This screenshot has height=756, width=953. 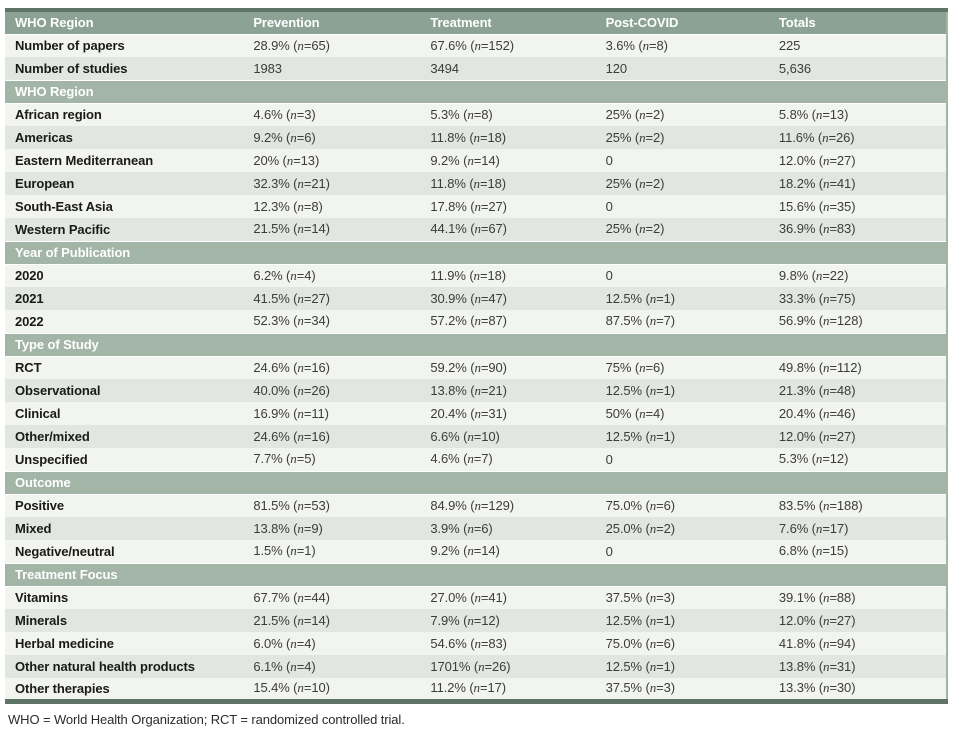 I want to click on cell-value: 13.8% (n=9), so click(x=332, y=528).